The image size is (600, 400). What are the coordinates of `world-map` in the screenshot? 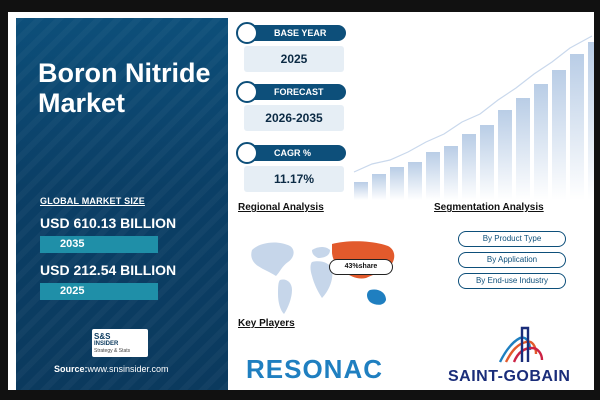 It's located at (323, 277).